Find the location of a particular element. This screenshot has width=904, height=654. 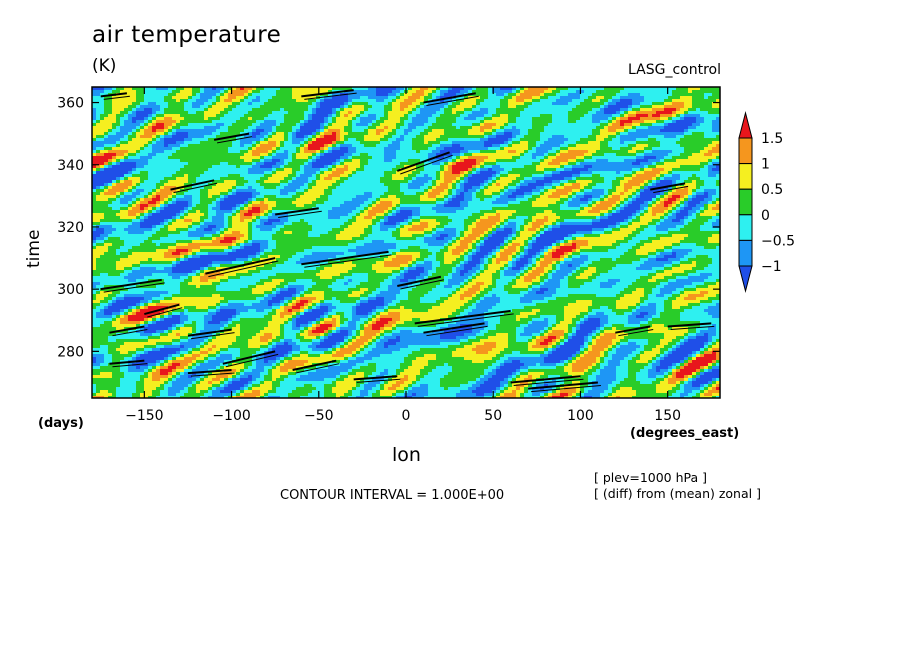

note-plev: [ plev=1000 hPa ] is located at coordinates (651, 477).